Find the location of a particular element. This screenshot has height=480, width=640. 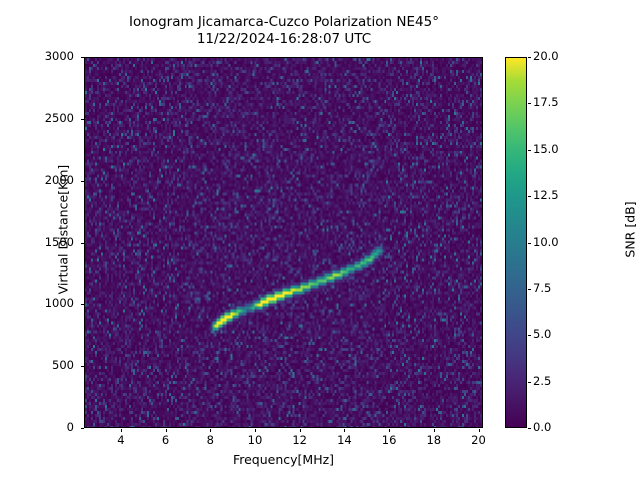

colorbar-label: SNR [dB] is located at coordinates (630, 229).